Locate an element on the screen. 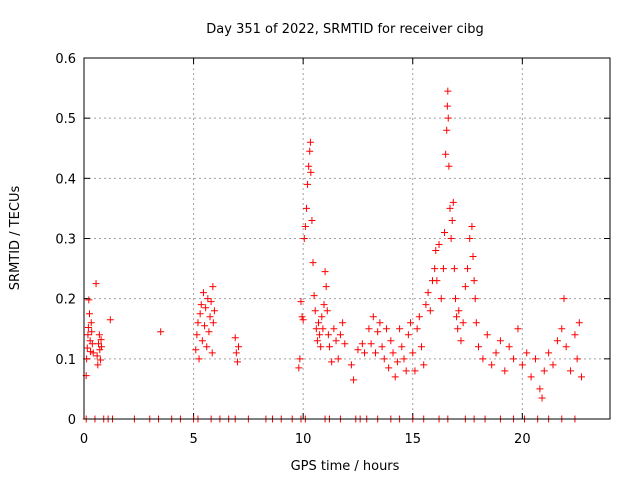 This screenshot has width=640, height=480. y-tick-label: 0.6 is located at coordinates (65, 59).